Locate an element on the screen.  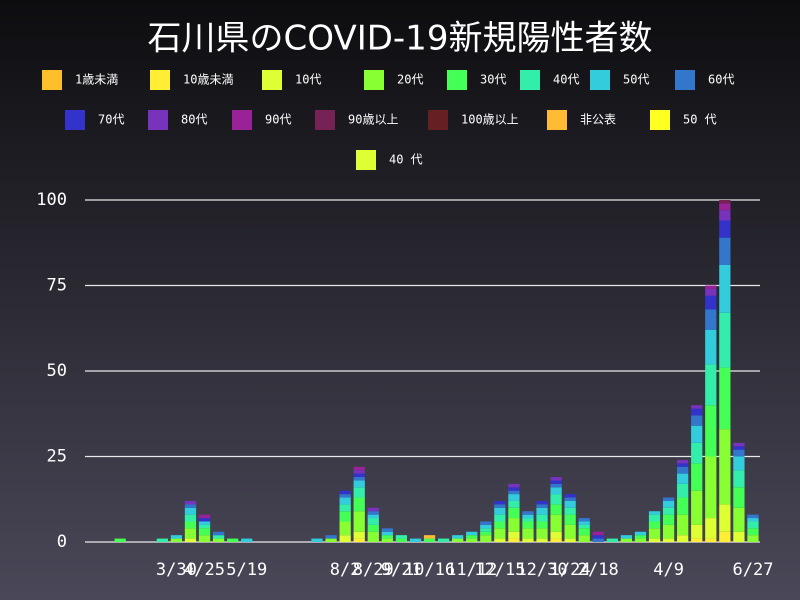
legend-label: 70代 is located at coordinates (111, 120).